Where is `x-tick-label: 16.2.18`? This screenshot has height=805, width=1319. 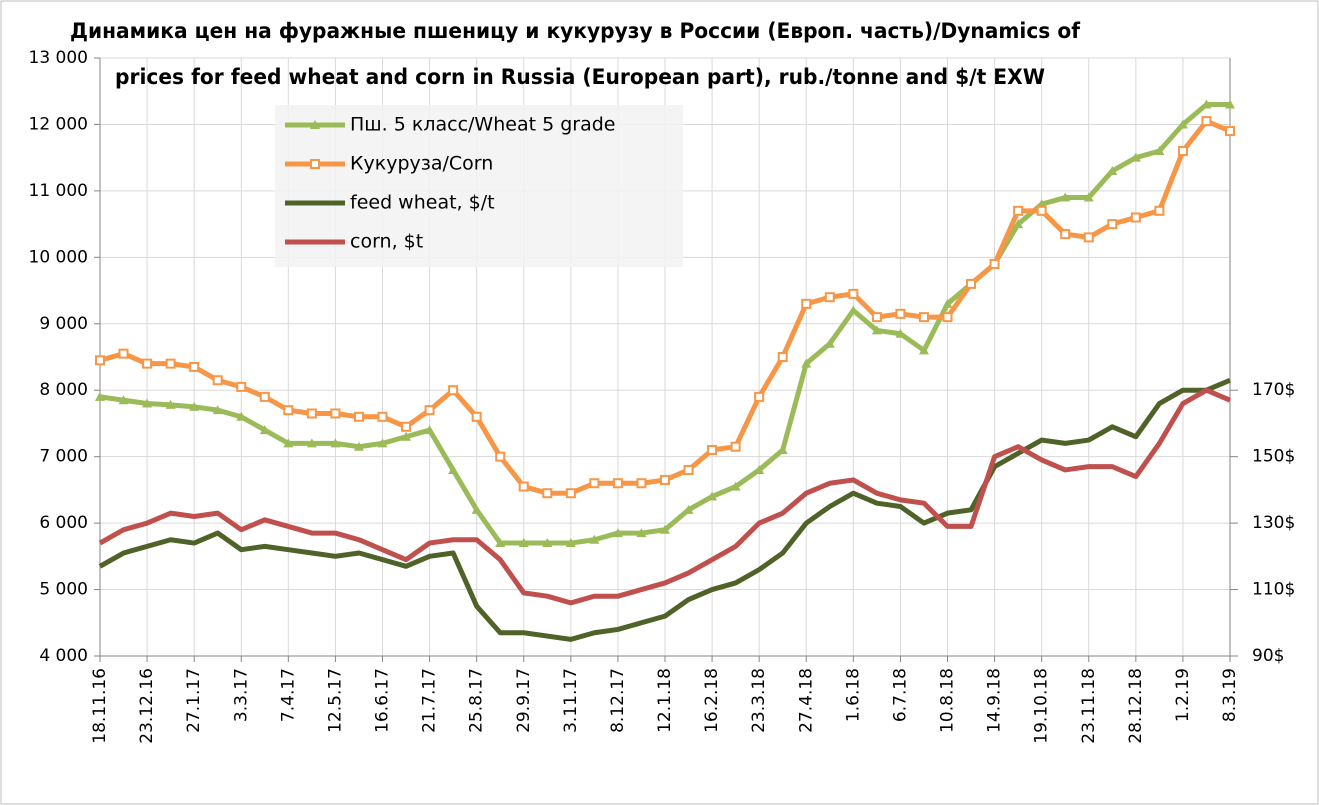 x-tick-label: 16.2.18 is located at coordinates (712, 700).